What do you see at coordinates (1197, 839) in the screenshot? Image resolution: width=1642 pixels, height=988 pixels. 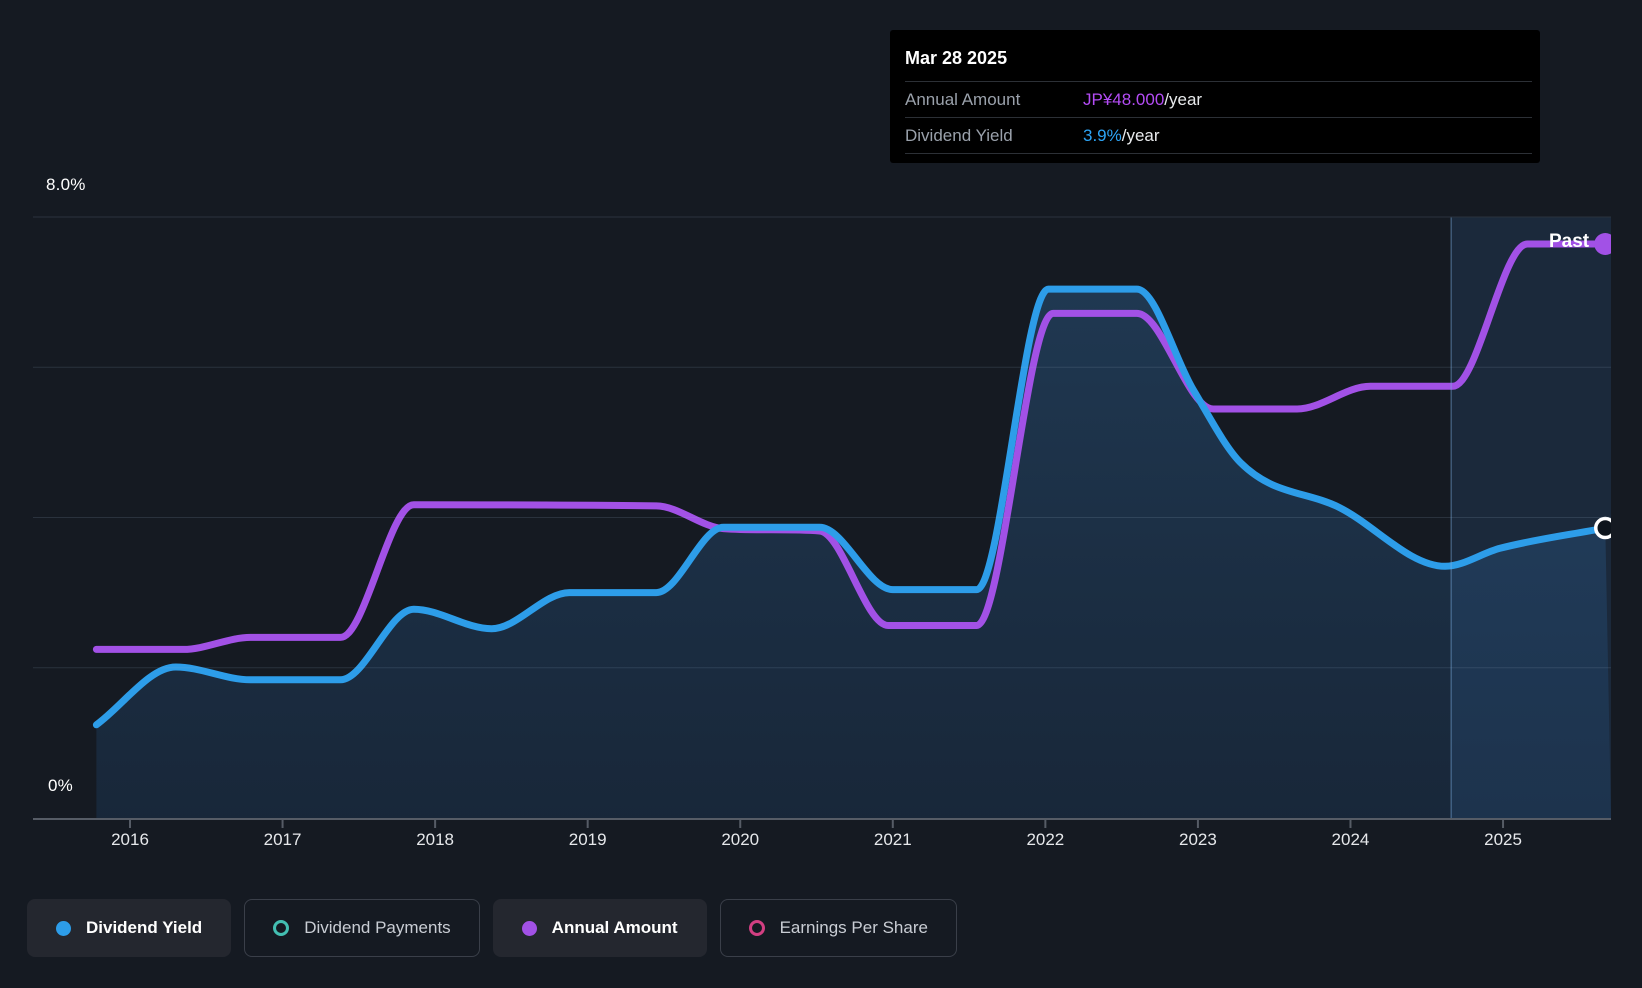 I see `x-axis-year-label-2023: 2023` at bounding box center [1197, 839].